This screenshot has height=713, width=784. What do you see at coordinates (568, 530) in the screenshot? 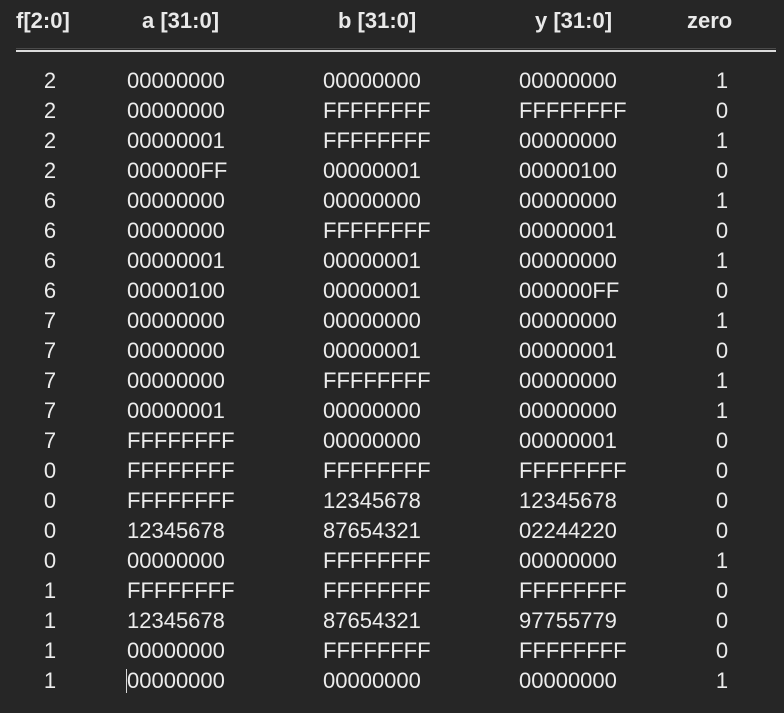
I see `cell-y: 02244220` at bounding box center [568, 530].